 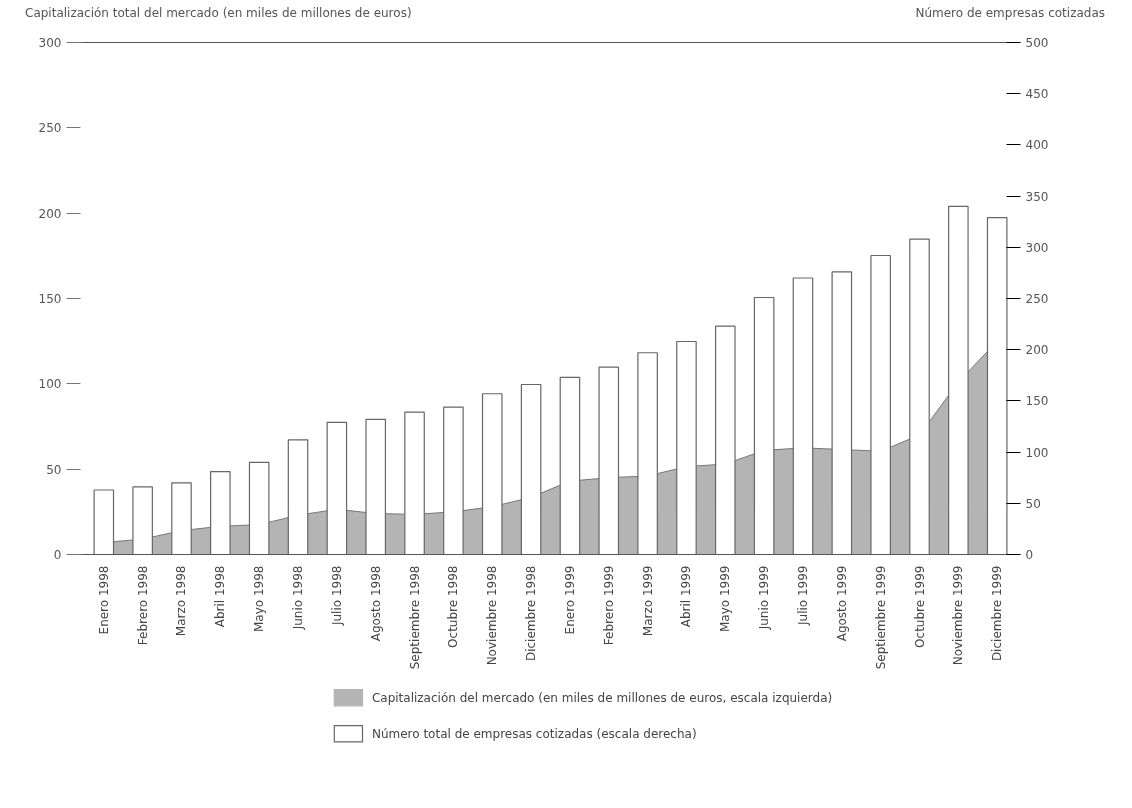 What do you see at coordinates (534, 733) in the screenshot?
I see `legend-label: Número total de empresas cotizadas (escala derecha)` at bounding box center [534, 733].